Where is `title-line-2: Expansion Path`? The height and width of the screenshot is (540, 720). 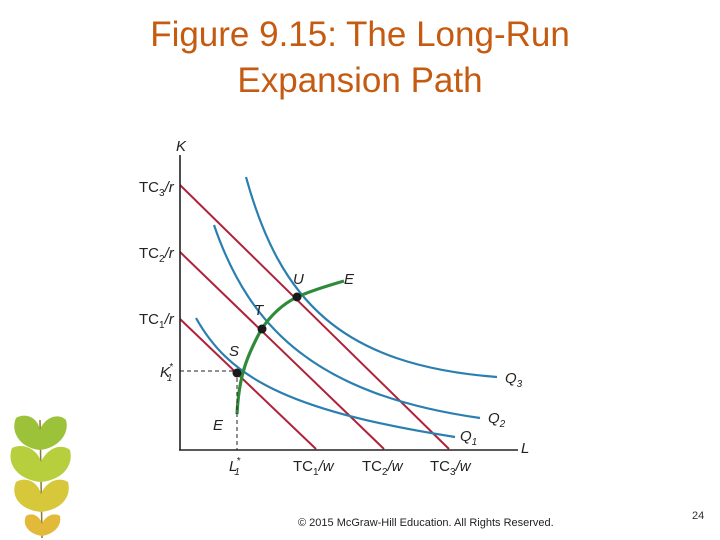
title-line-2: Expansion Path is located at coordinates (360, 80).